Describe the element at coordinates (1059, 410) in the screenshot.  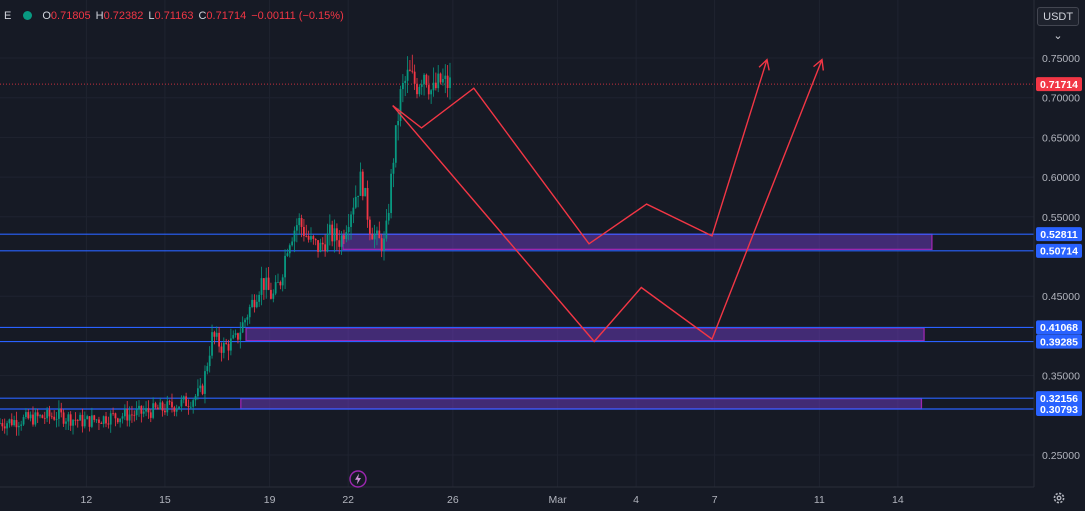
I see `level-price-tag: 0.30793` at that location.